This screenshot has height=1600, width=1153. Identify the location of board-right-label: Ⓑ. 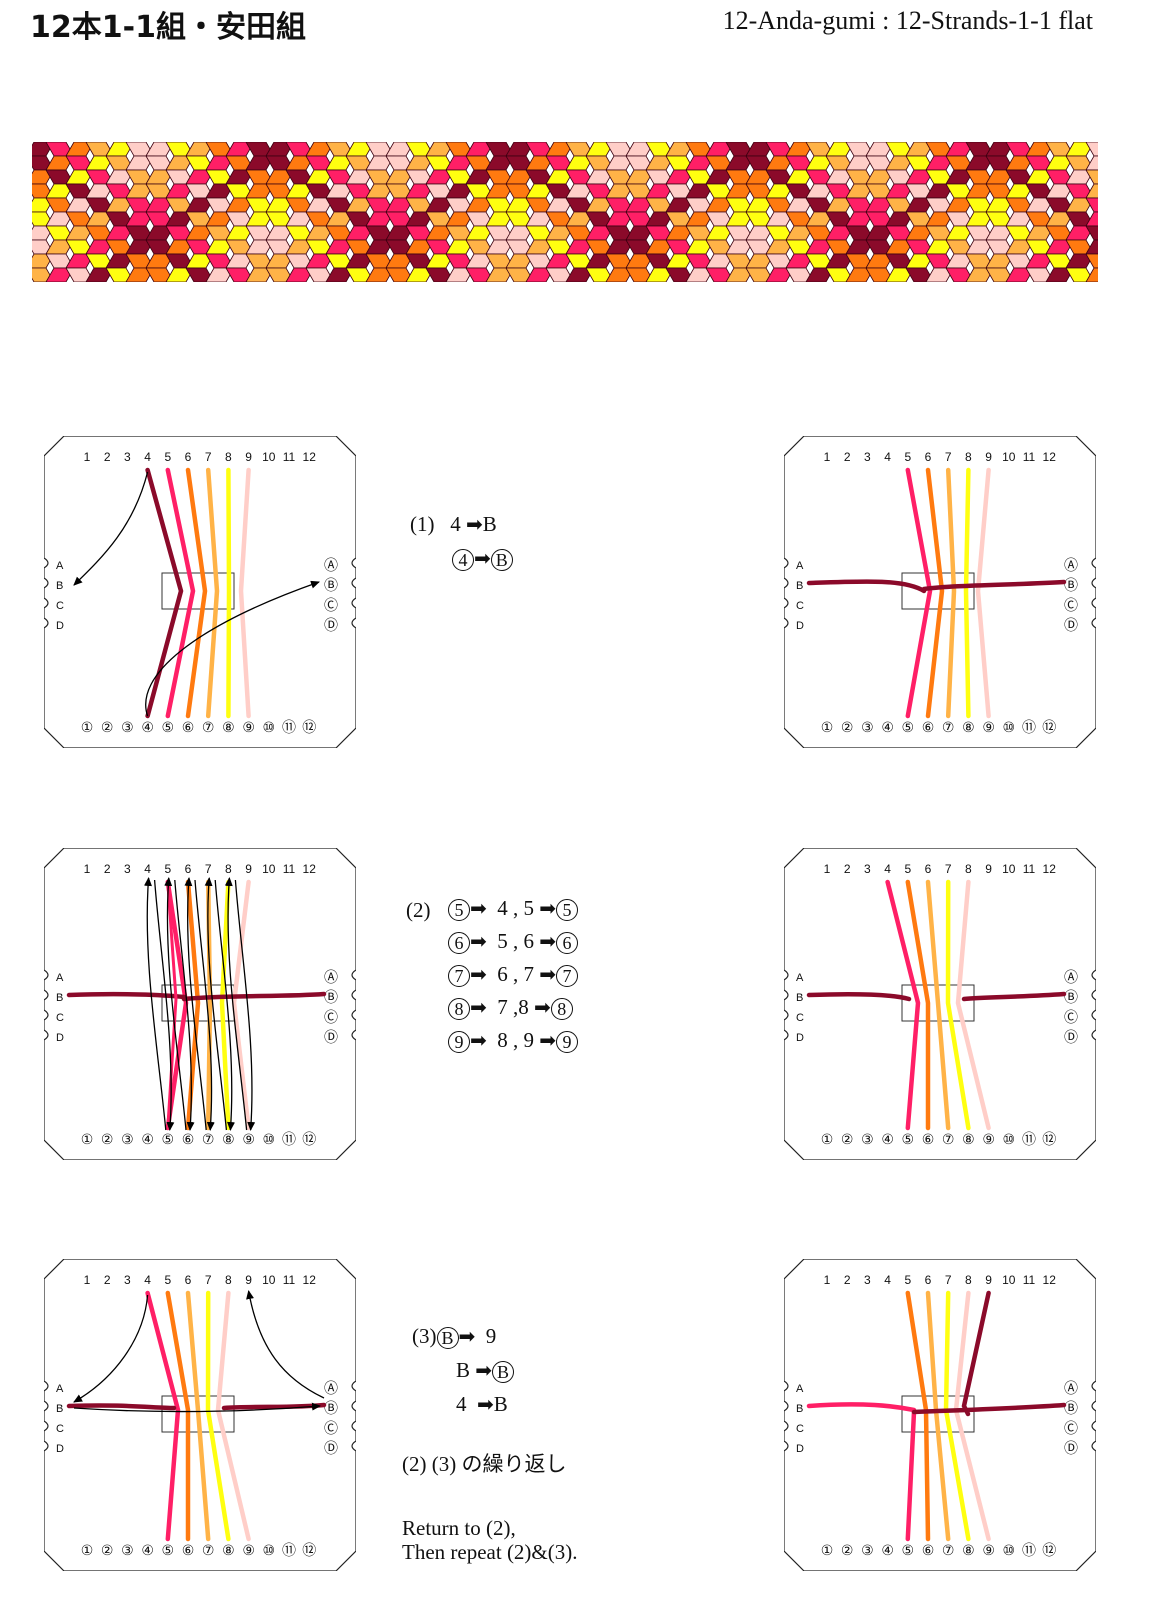
(331, 586).